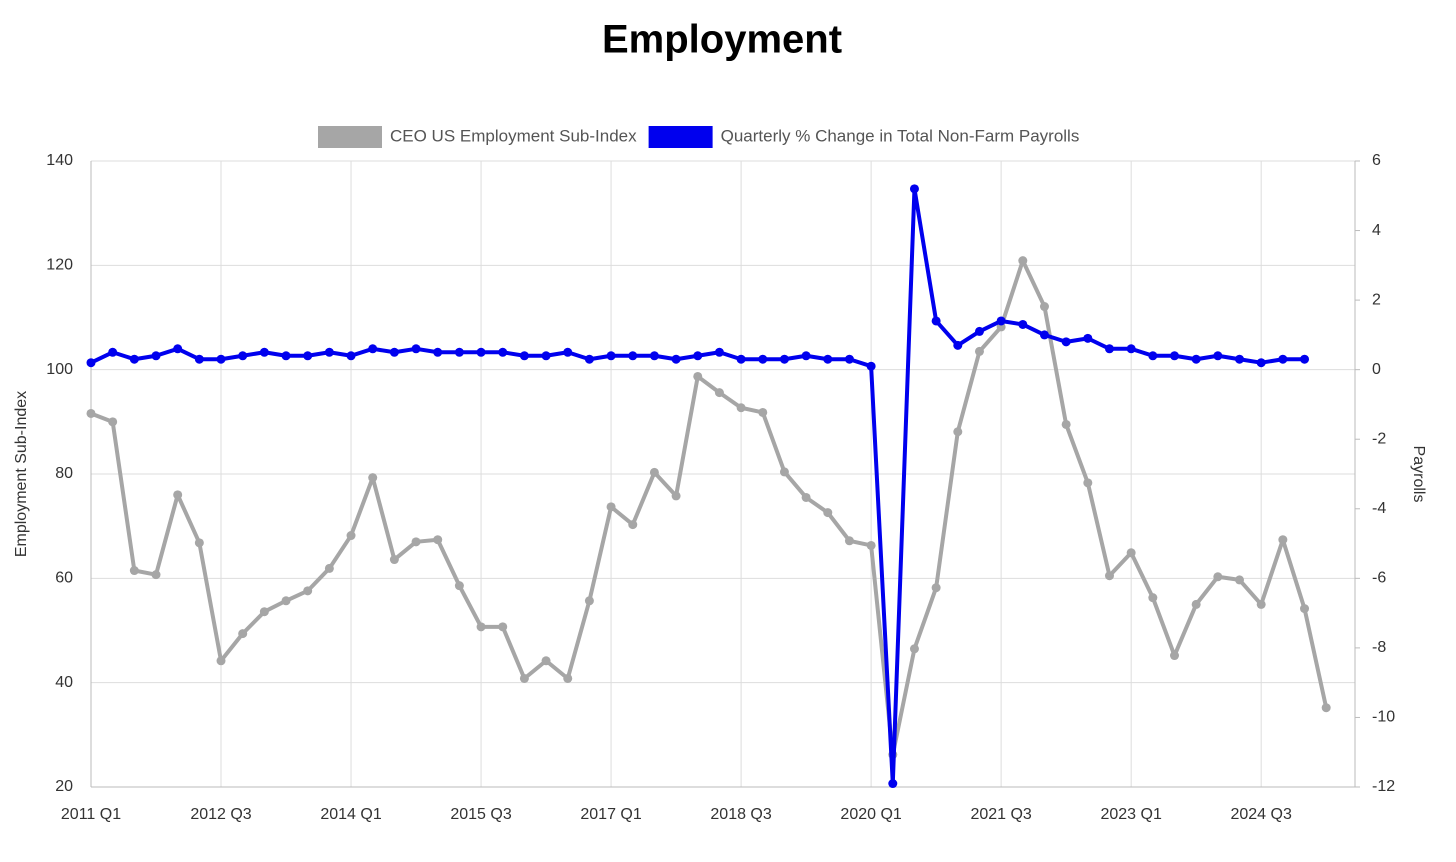 The image size is (1456, 862). What do you see at coordinates (1376, 230) in the screenshot?
I see `y2-tick-label: 4` at bounding box center [1376, 230].